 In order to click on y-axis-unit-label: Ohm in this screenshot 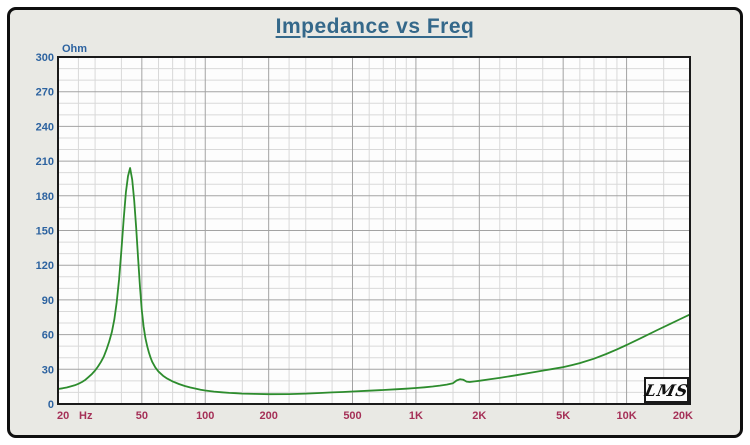, I will do `click(74, 49)`.